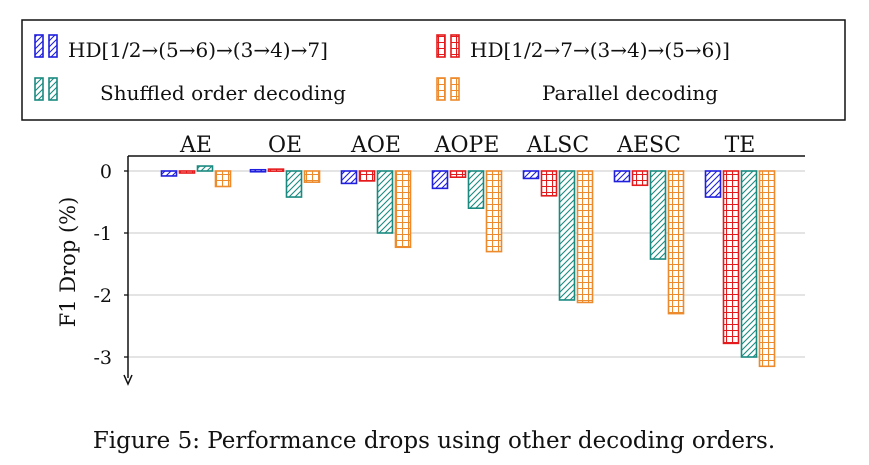 Image resolution: width=869 pixels, height=465 pixels. What do you see at coordinates (106, 172) in the screenshot?
I see `y-tick-label: 0` at bounding box center [106, 172].